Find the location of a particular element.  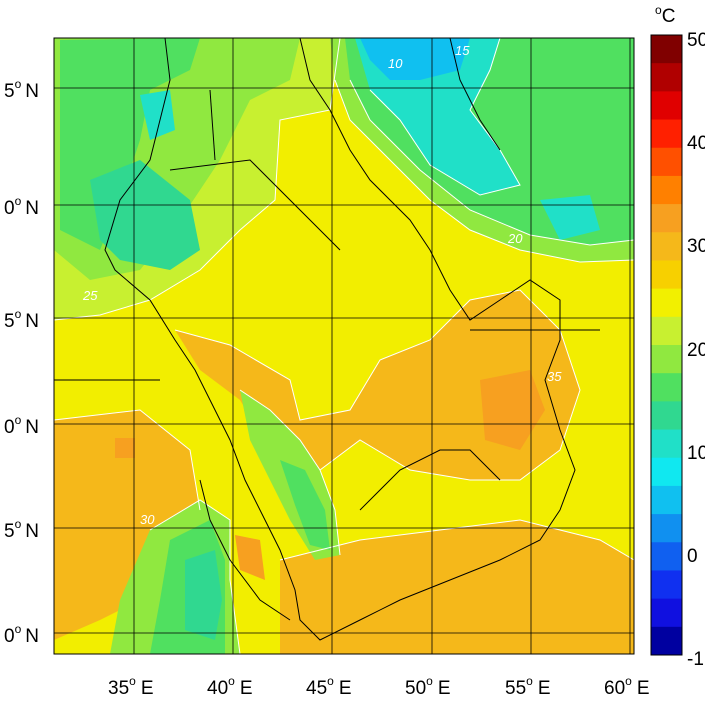

danakil-hot-patch is located at coordinates (250, 557).